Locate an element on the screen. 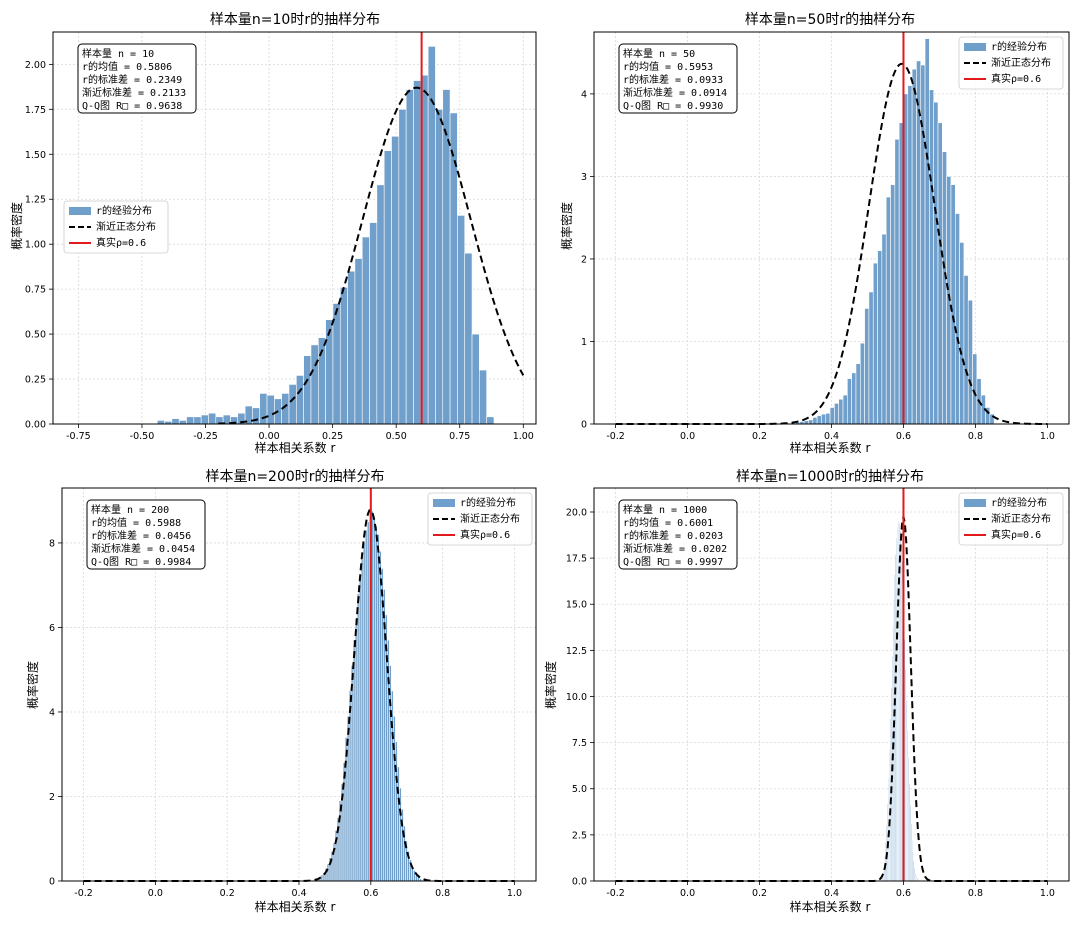 The image size is (1080, 926). stats-line: Q-Q图 R□ = 0.9638 is located at coordinates (132, 106).